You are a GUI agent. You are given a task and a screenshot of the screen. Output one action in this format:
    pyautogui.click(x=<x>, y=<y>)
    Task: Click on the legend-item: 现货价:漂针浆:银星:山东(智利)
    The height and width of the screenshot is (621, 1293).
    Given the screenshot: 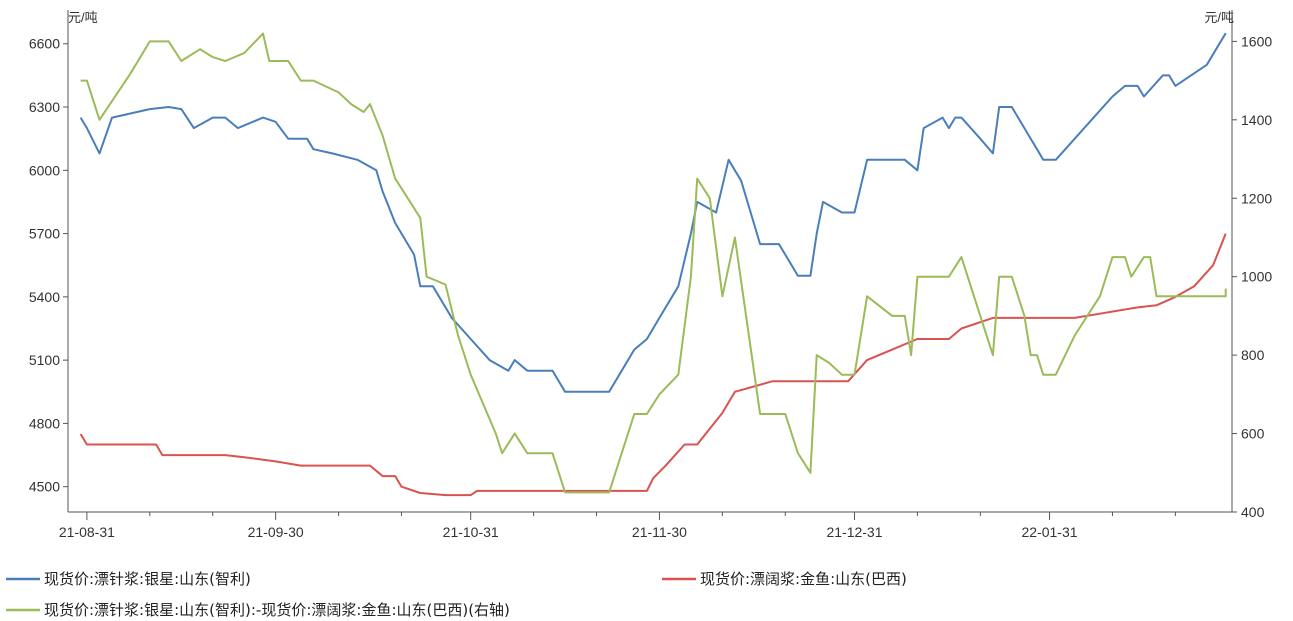 What is the action you would take?
    pyautogui.click(x=128, y=579)
    